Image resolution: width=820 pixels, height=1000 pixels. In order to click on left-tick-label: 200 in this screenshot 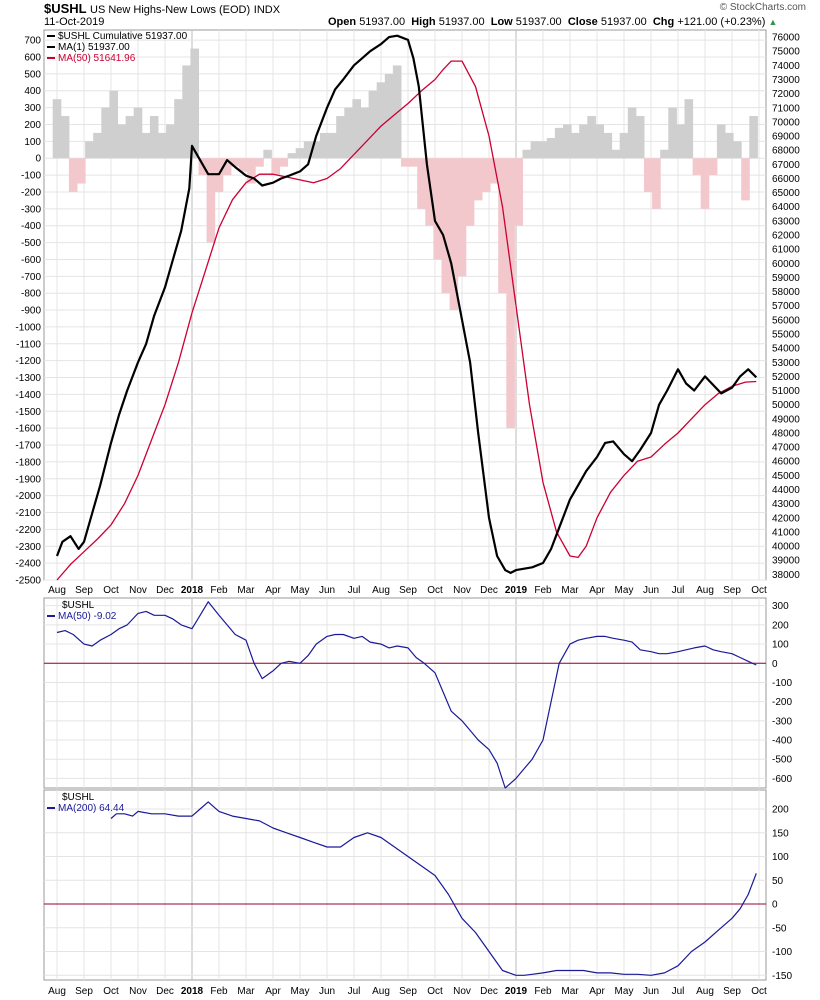, I will do `click(32, 125)`.